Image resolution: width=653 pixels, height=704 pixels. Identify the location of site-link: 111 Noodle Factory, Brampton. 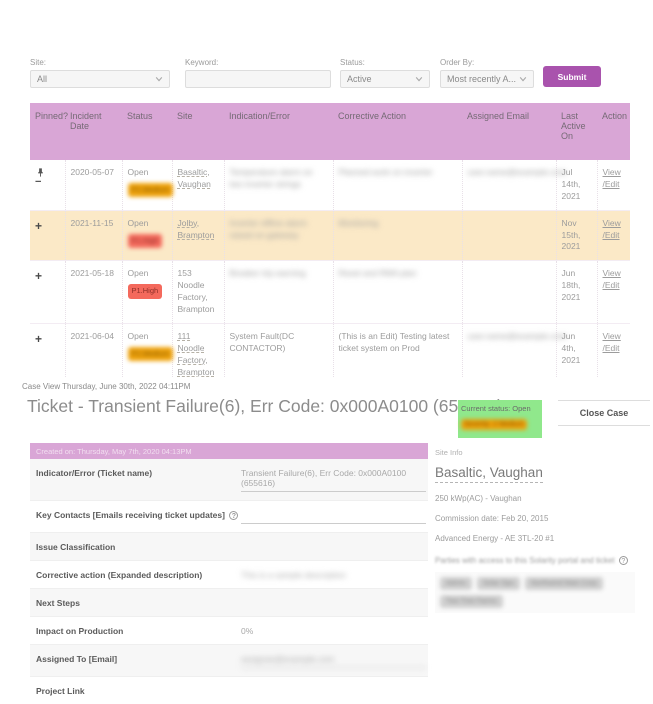
(196, 353).